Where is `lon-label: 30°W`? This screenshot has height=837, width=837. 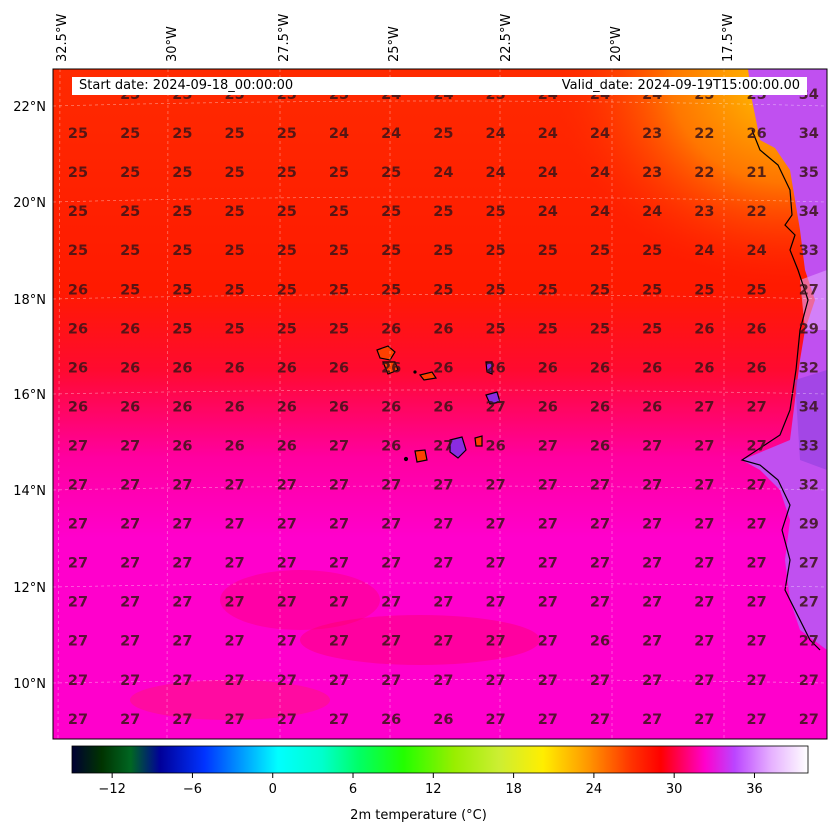
lon-label: 30°W is located at coordinates (172, 44).